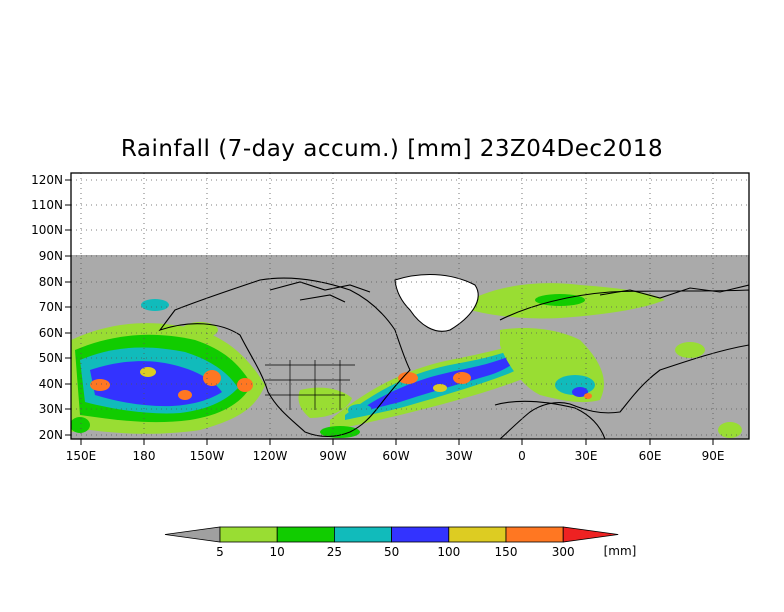 The width and height of the screenshot is (784, 612). I want to click on colorbar-label: 150, so click(506, 552).